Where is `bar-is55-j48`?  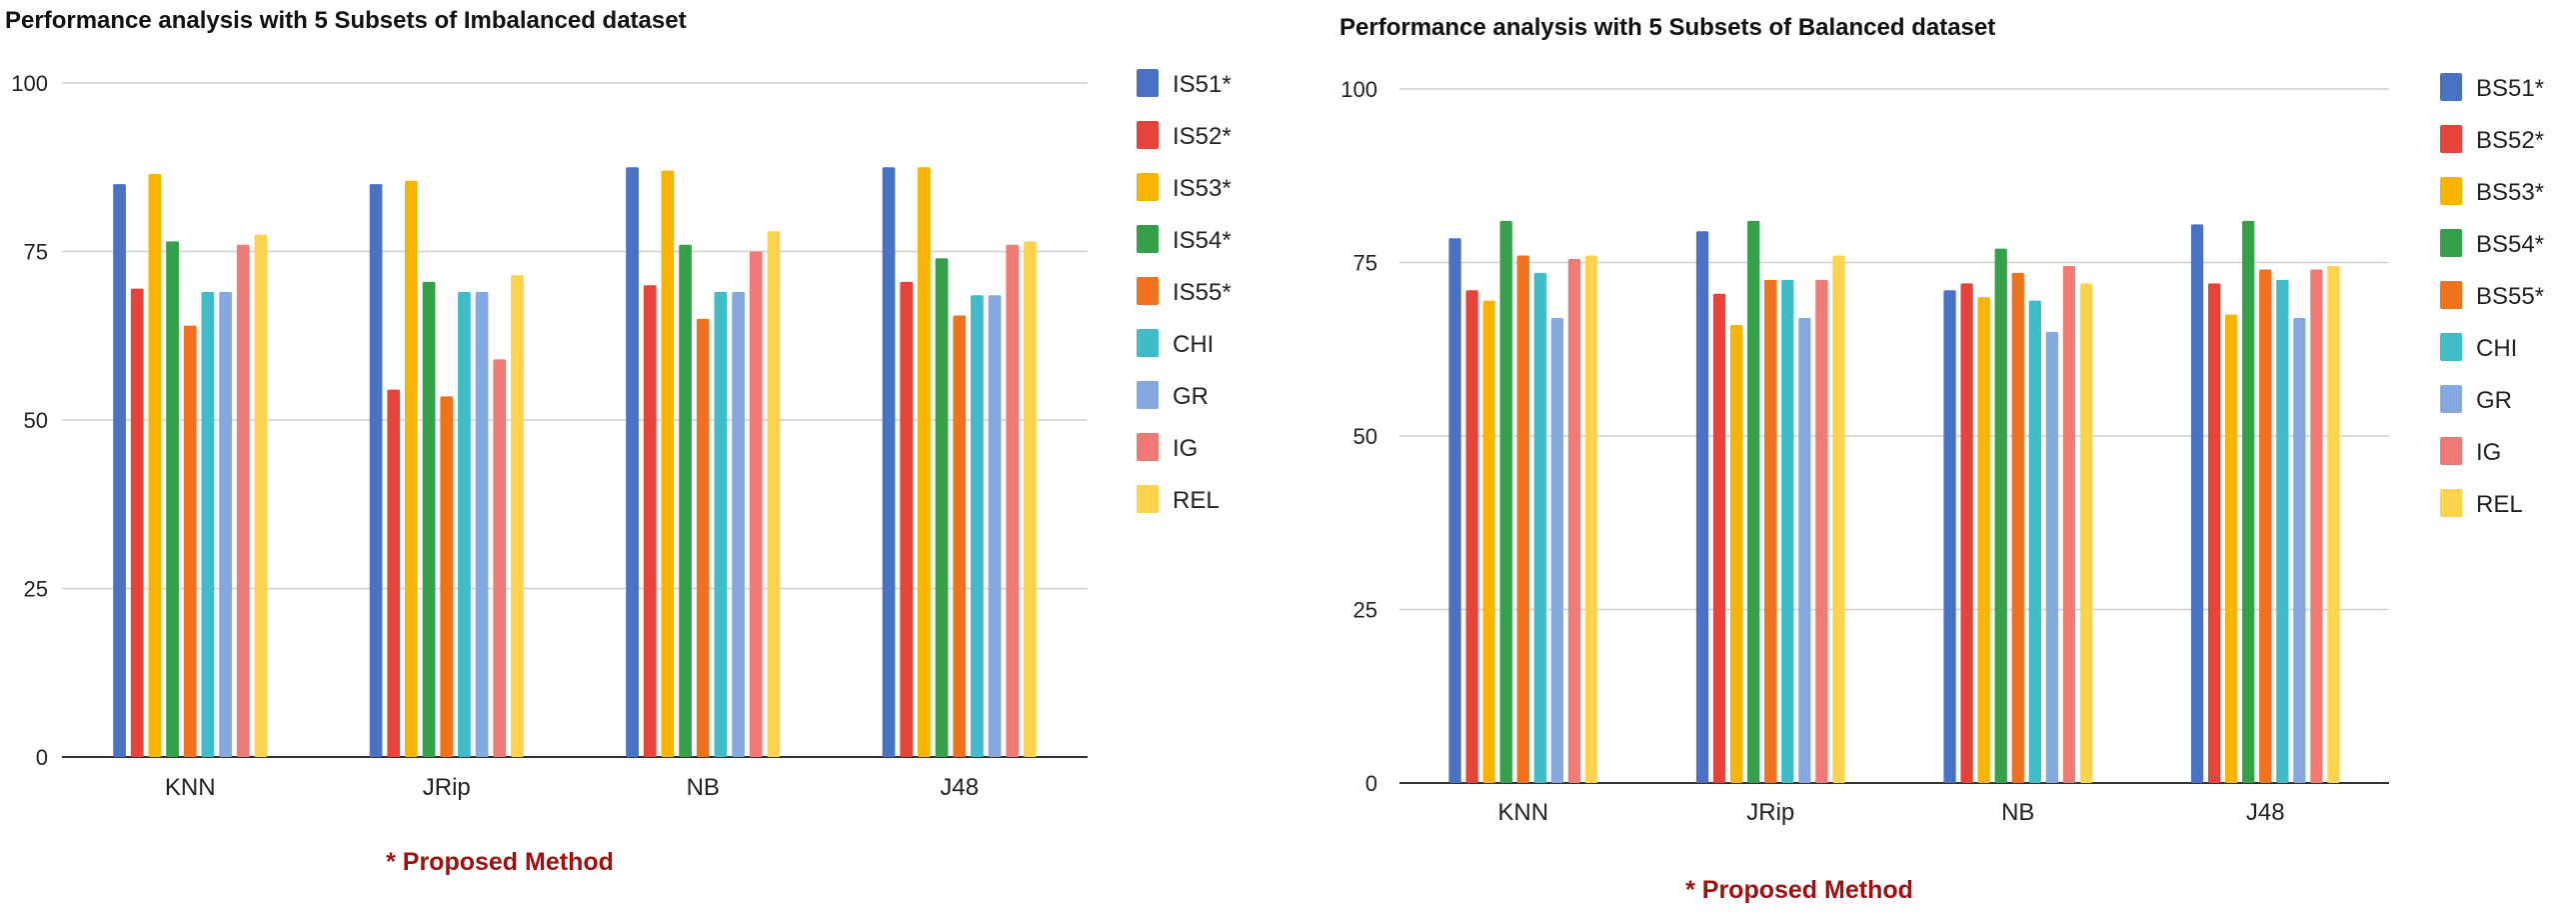 bar-is55-j48 is located at coordinates (960, 536).